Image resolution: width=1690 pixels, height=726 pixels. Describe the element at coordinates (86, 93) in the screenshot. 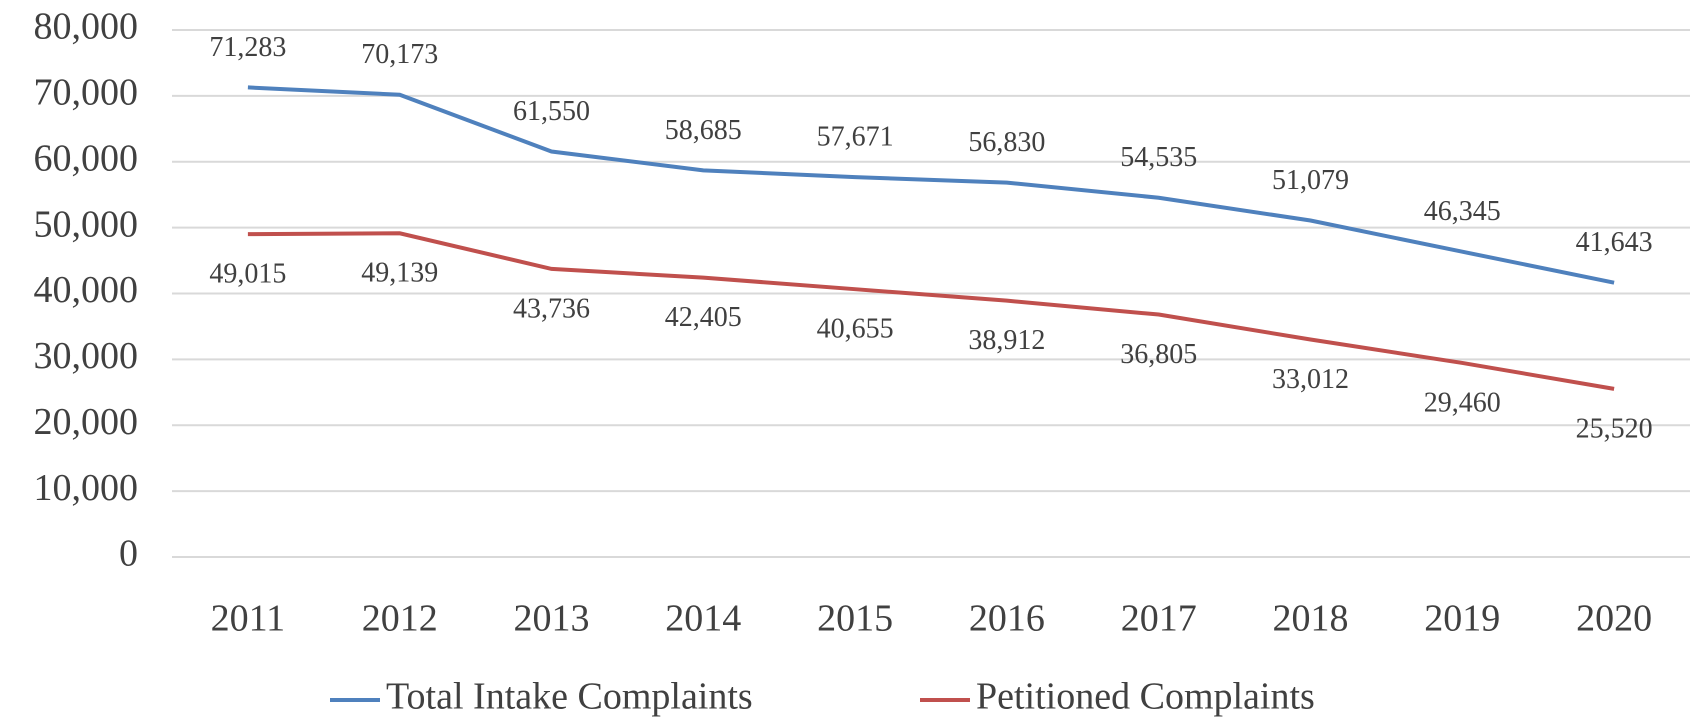

I see `y-tick-label: 70,000` at that location.